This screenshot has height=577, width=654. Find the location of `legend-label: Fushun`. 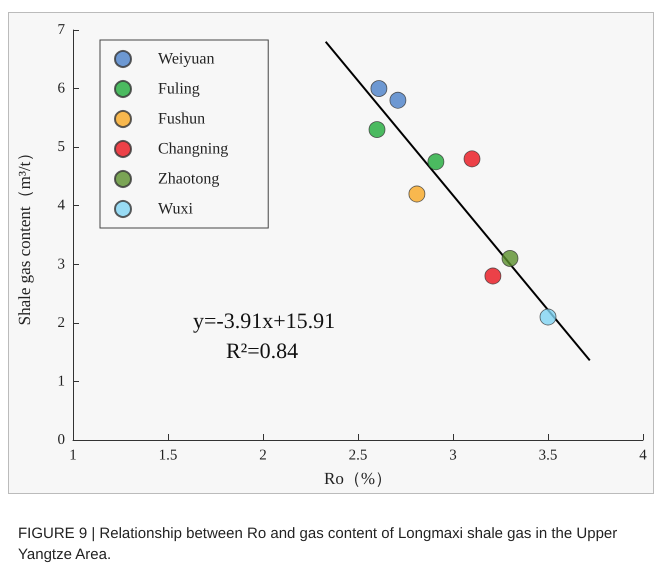

legend-label: Fushun is located at coordinates (182, 119).